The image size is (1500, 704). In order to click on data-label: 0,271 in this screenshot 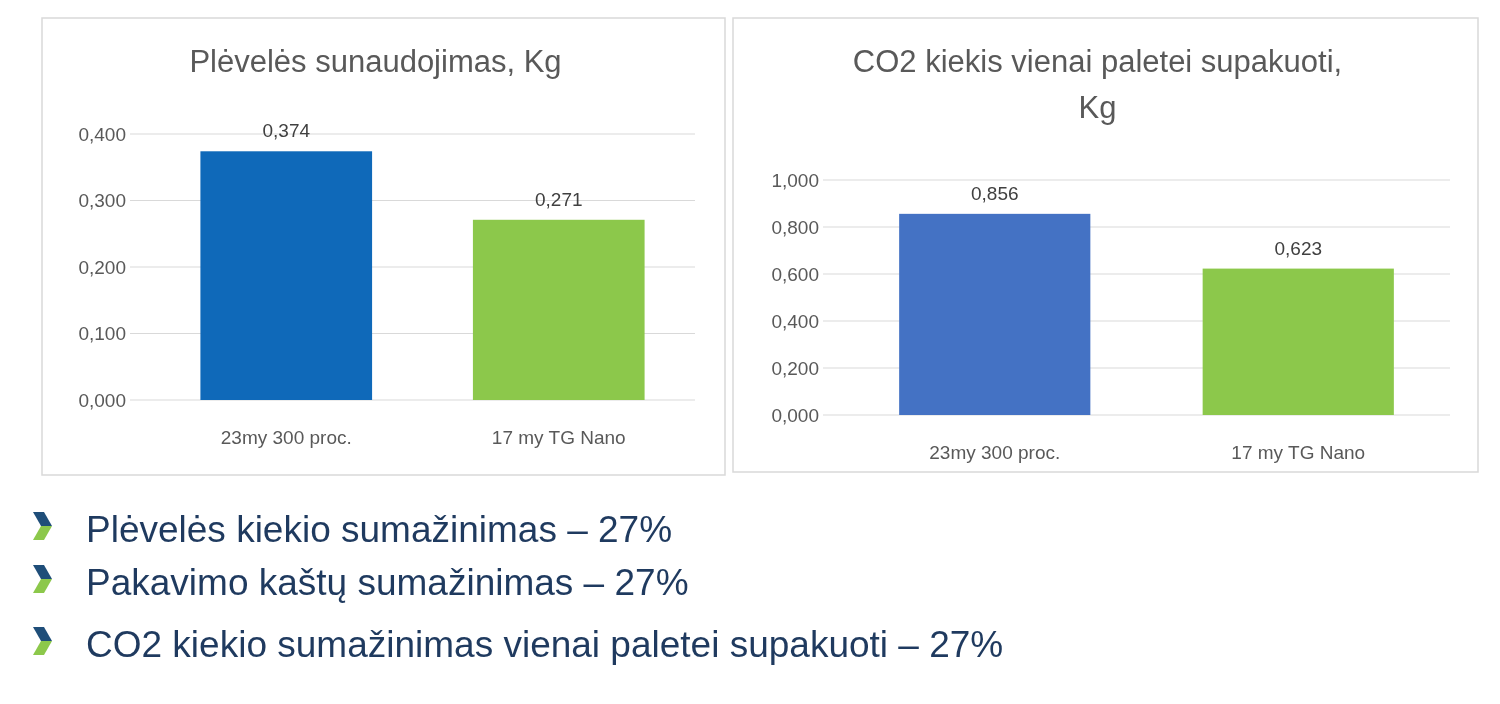, I will do `click(558, 199)`.